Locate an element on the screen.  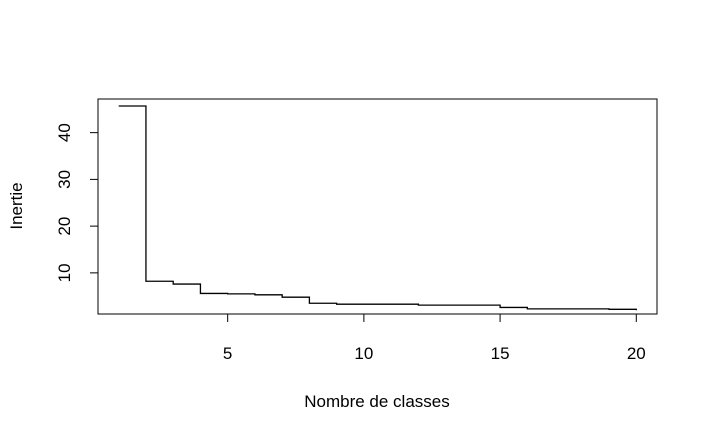
x-axis: 5 10 15 20 is located at coordinates (434, 338).